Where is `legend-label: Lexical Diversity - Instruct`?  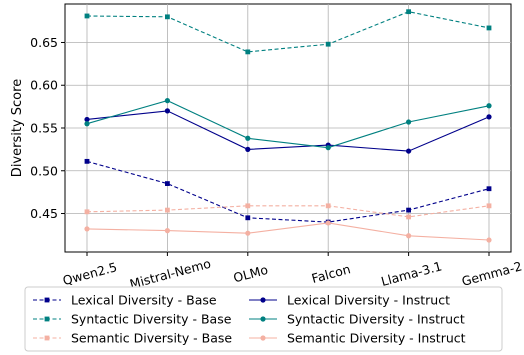
legend-label: Lexical Diversity - Instruct is located at coordinates (368, 300).